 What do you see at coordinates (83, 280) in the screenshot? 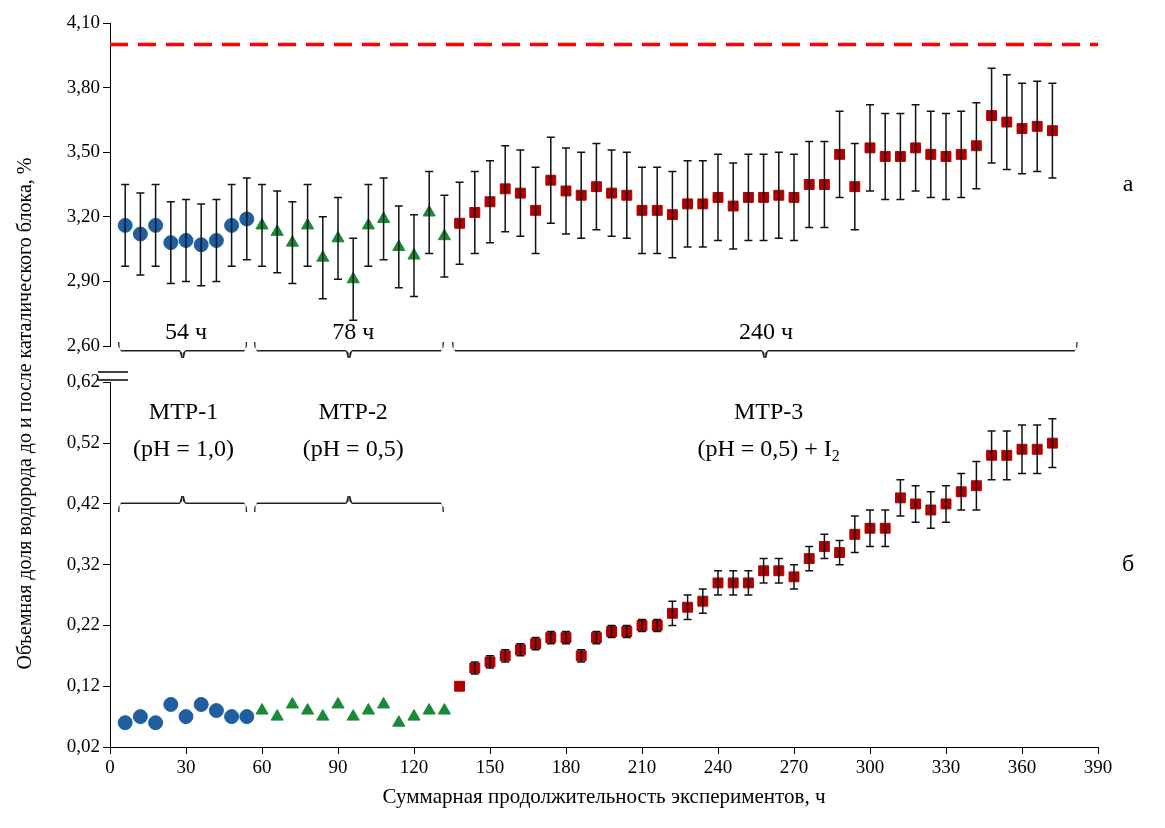
I see `y-tick-label: 2,90` at bounding box center [83, 280].